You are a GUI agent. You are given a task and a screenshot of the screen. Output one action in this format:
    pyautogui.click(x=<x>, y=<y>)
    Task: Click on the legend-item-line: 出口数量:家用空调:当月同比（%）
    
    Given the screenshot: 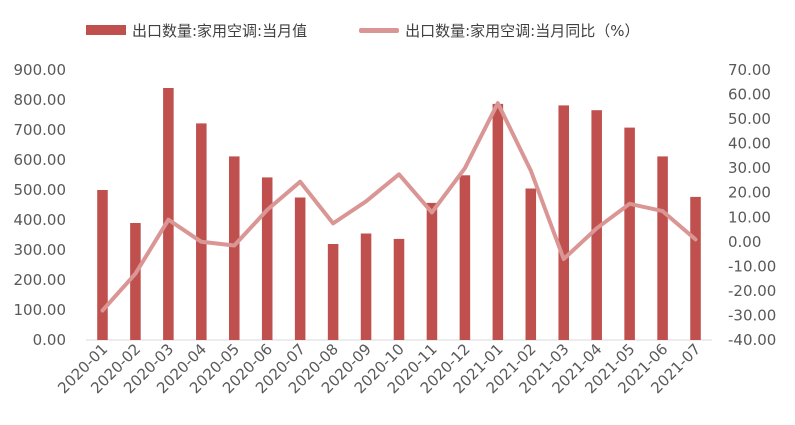 What is the action you would take?
    pyautogui.click(x=499, y=30)
    